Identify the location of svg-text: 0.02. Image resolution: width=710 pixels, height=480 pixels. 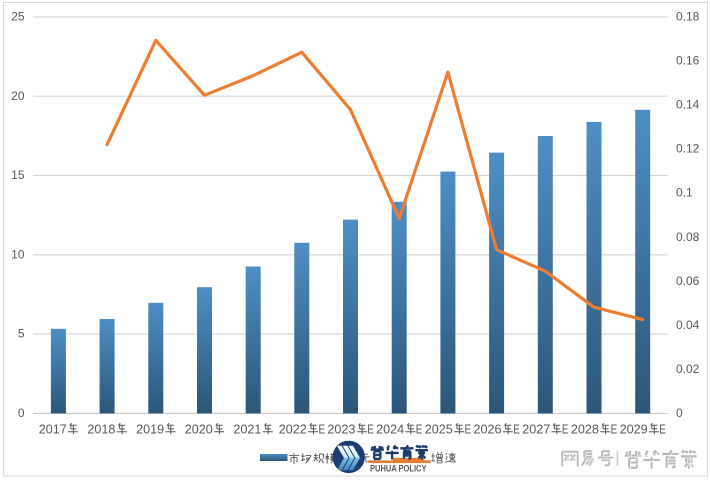
(688, 369).